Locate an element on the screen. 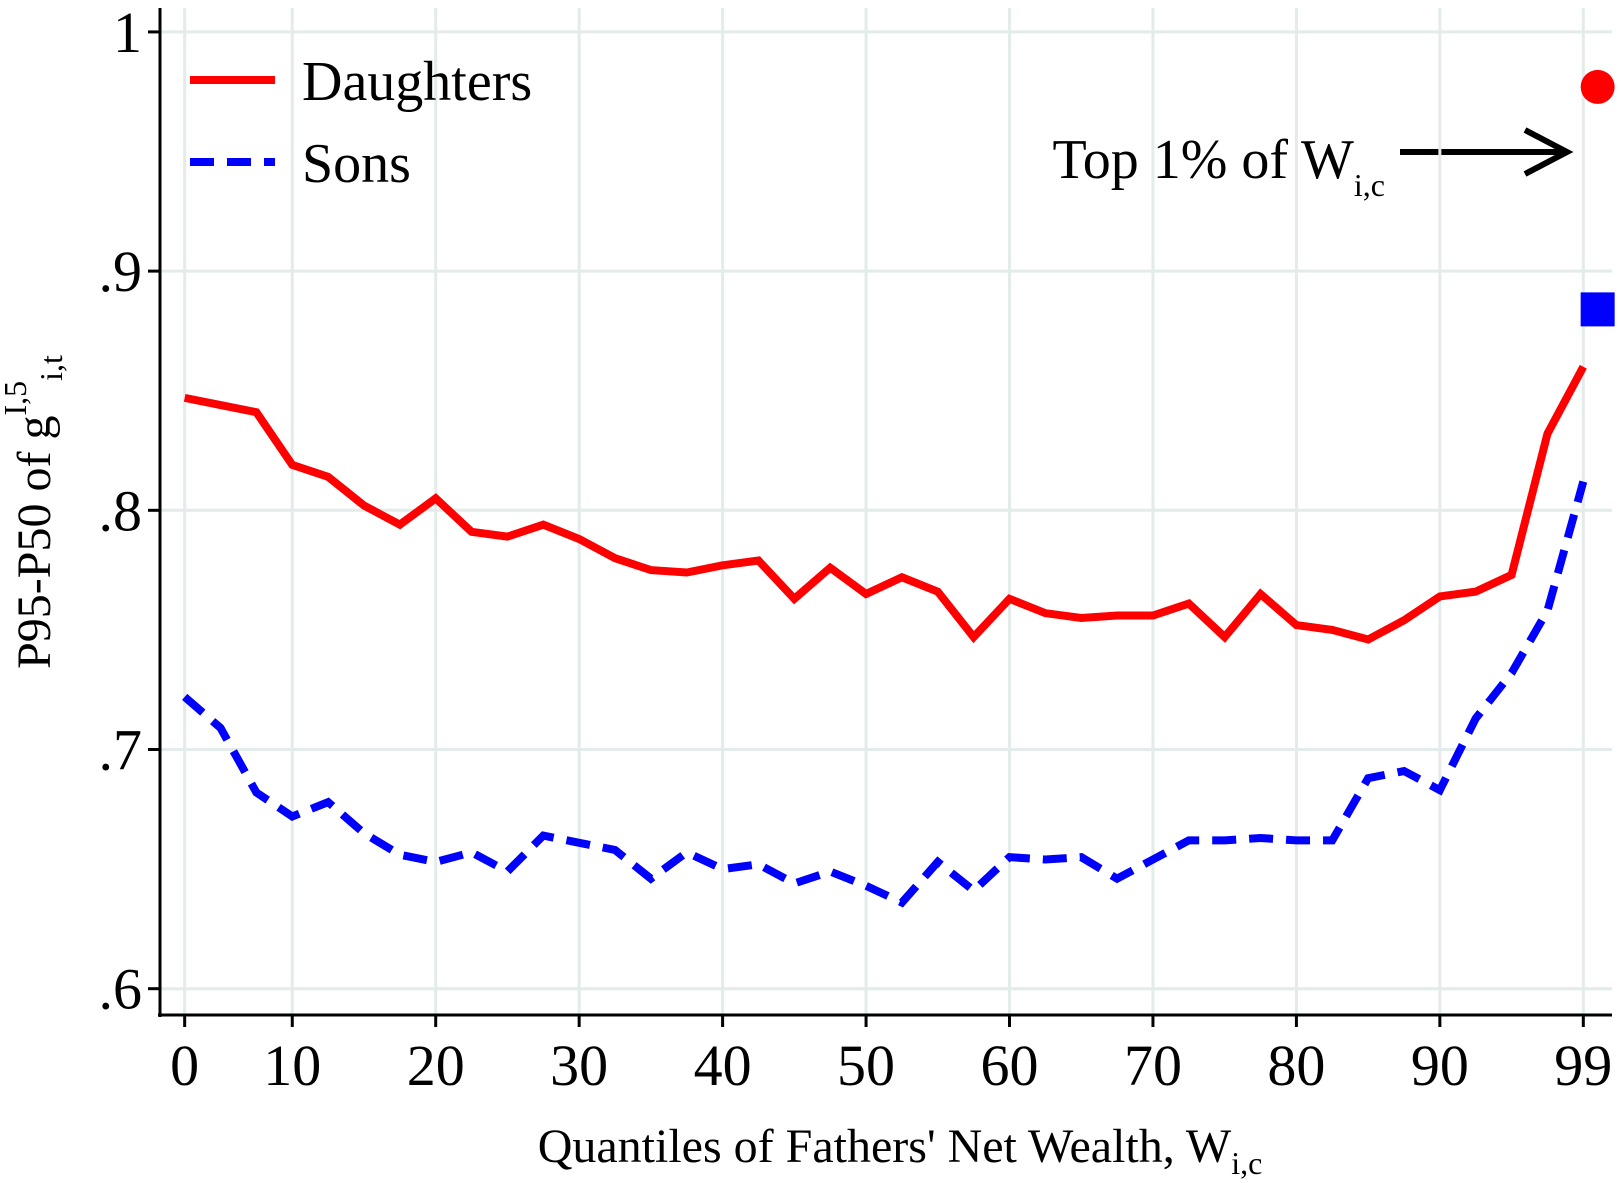 The height and width of the screenshot is (1183, 1621). x-tick-label: 20 is located at coordinates (436, 1065).